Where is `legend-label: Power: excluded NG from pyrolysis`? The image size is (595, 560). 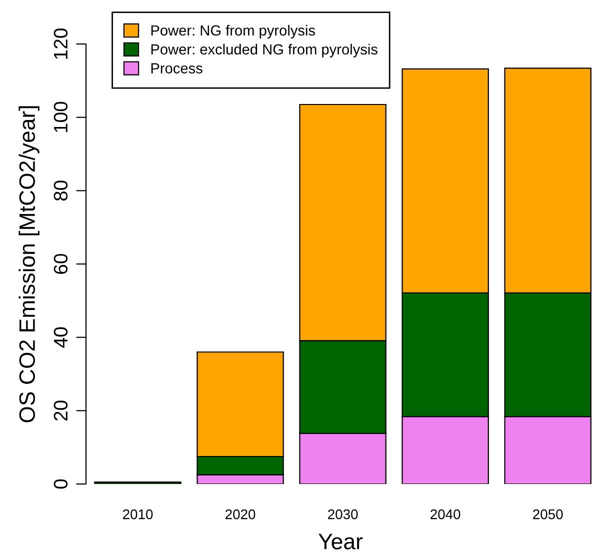
legend-label: Power: excluded NG from pyrolysis is located at coordinates (264, 51).